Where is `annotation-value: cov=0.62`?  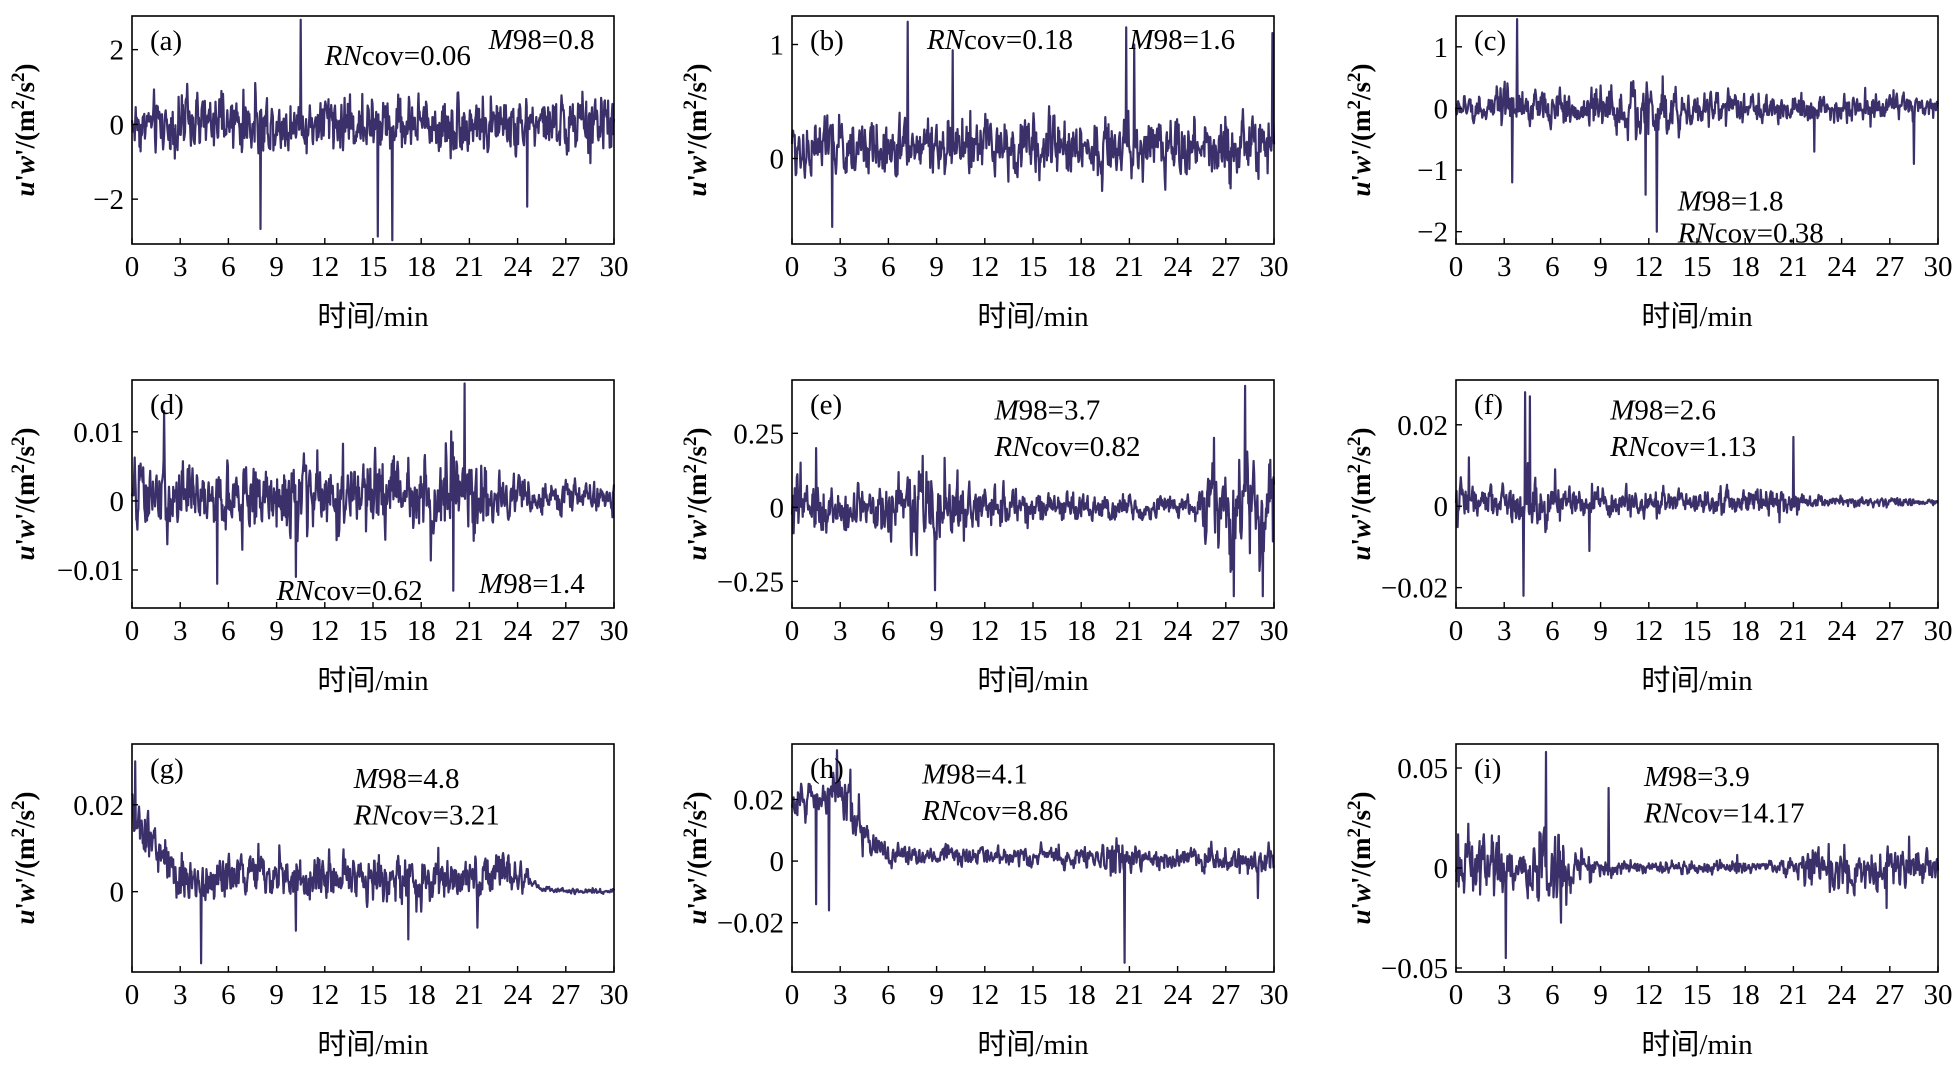 annotation-value: cov=0.62 is located at coordinates (368, 591).